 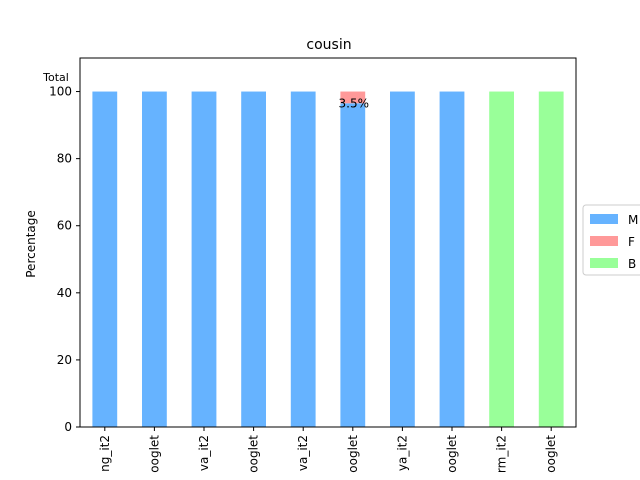 What do you see at coordinates (502, 454) in the screenshot?
I see `x-tick-label: rm_it2` at bounding box center [502, 454].